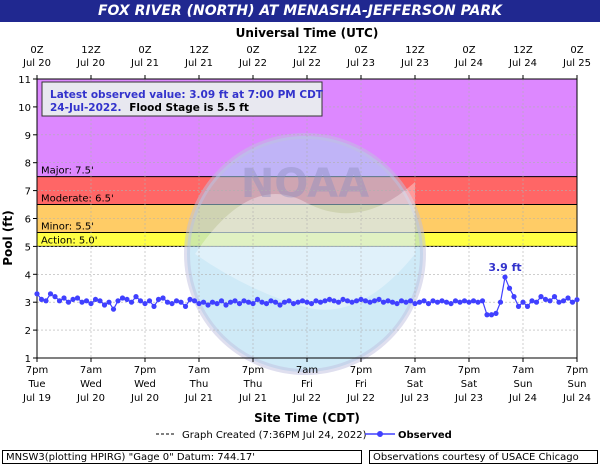  Describe the element at coordinates (576, 50) in the screenshot. I see `top-tick-label-10: 0Z` at that location.